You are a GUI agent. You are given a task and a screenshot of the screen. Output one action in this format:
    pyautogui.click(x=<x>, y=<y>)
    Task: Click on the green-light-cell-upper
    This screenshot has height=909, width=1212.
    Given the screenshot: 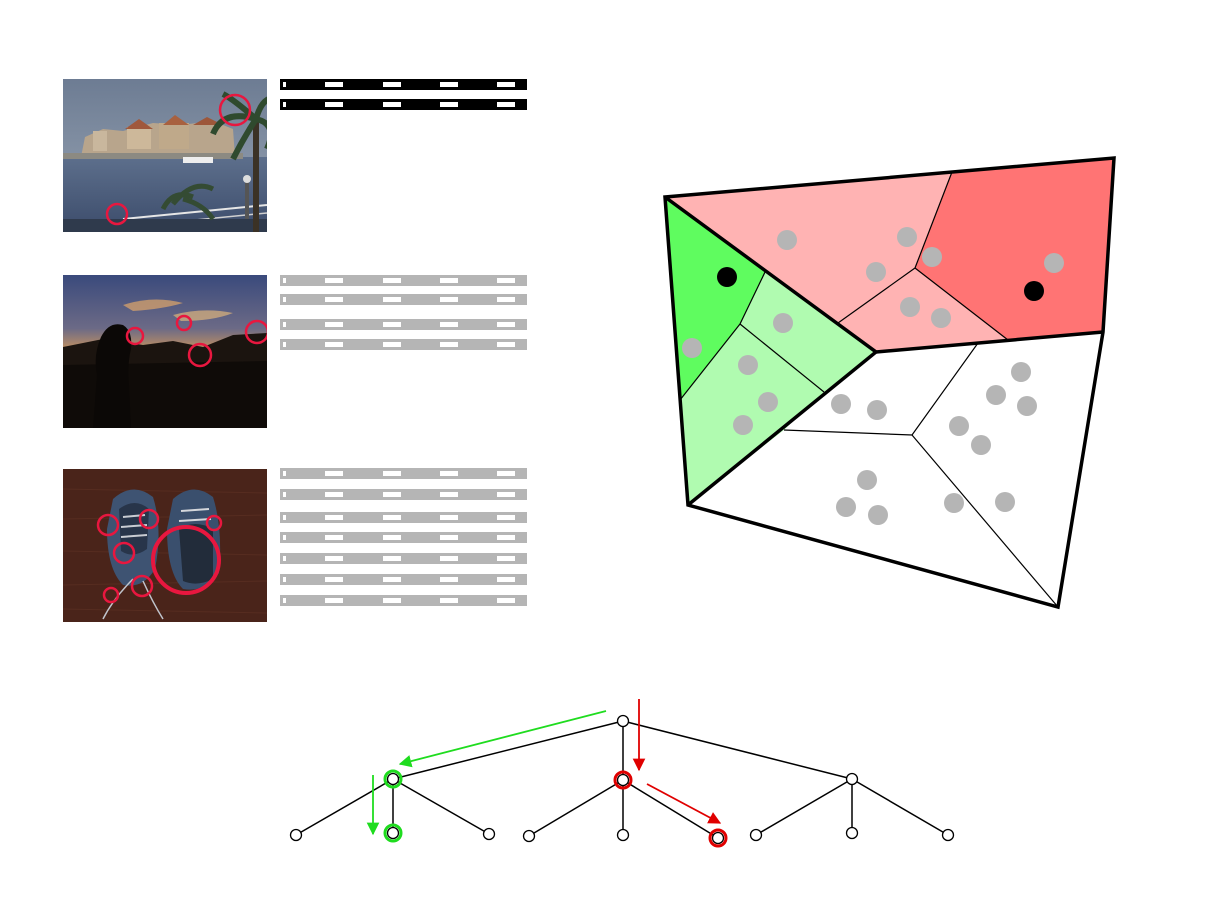 What is the action you would take?
    pyautogui.click(x=808, y=331)
    